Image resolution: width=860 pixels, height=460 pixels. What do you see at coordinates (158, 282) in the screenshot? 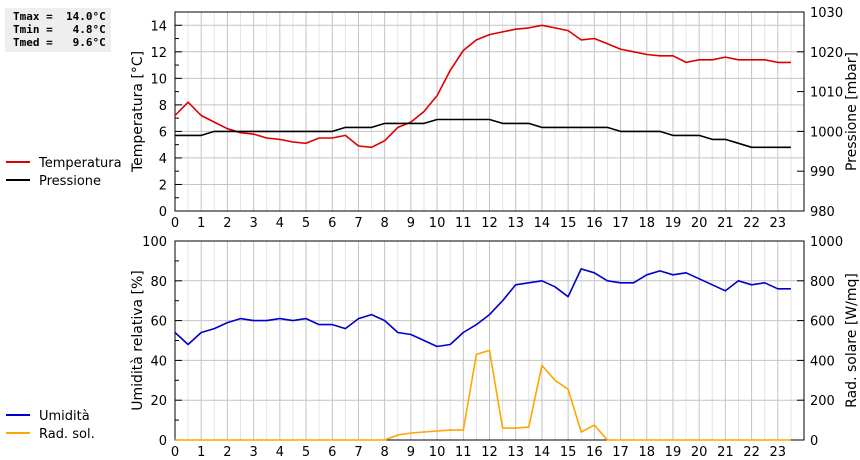
I see `y-left-tick-label: 80` at bounding box center [158, 282].